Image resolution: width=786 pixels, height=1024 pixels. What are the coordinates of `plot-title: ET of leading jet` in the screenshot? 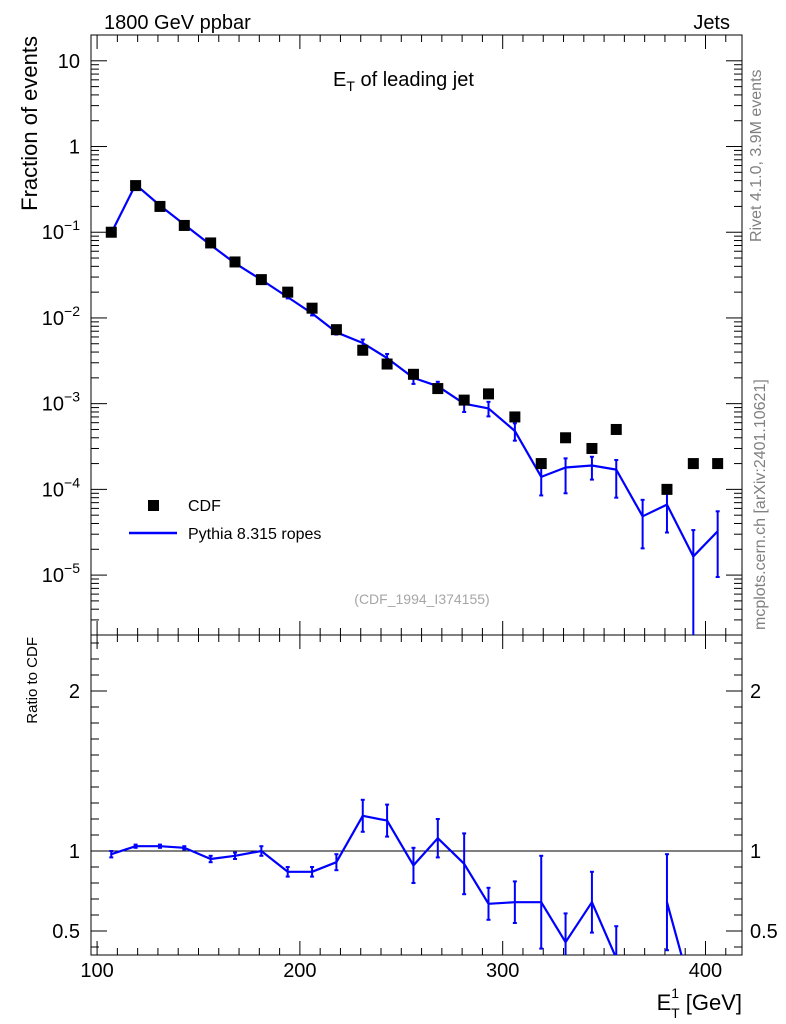 It's located at (403, 81).